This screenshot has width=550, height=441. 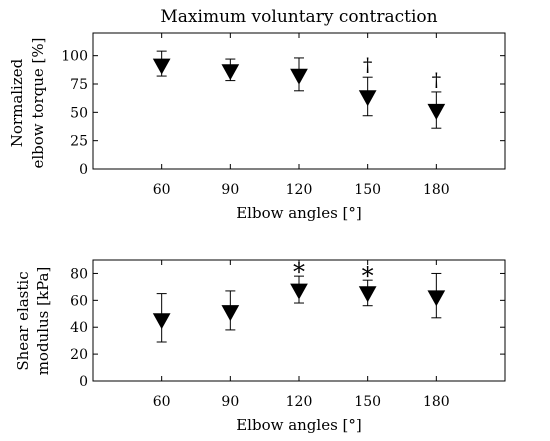 What do you see at coordinates (79, 85) in the screenshot?
I see `y-tick-label: 75` at bounding box center [79, 85].